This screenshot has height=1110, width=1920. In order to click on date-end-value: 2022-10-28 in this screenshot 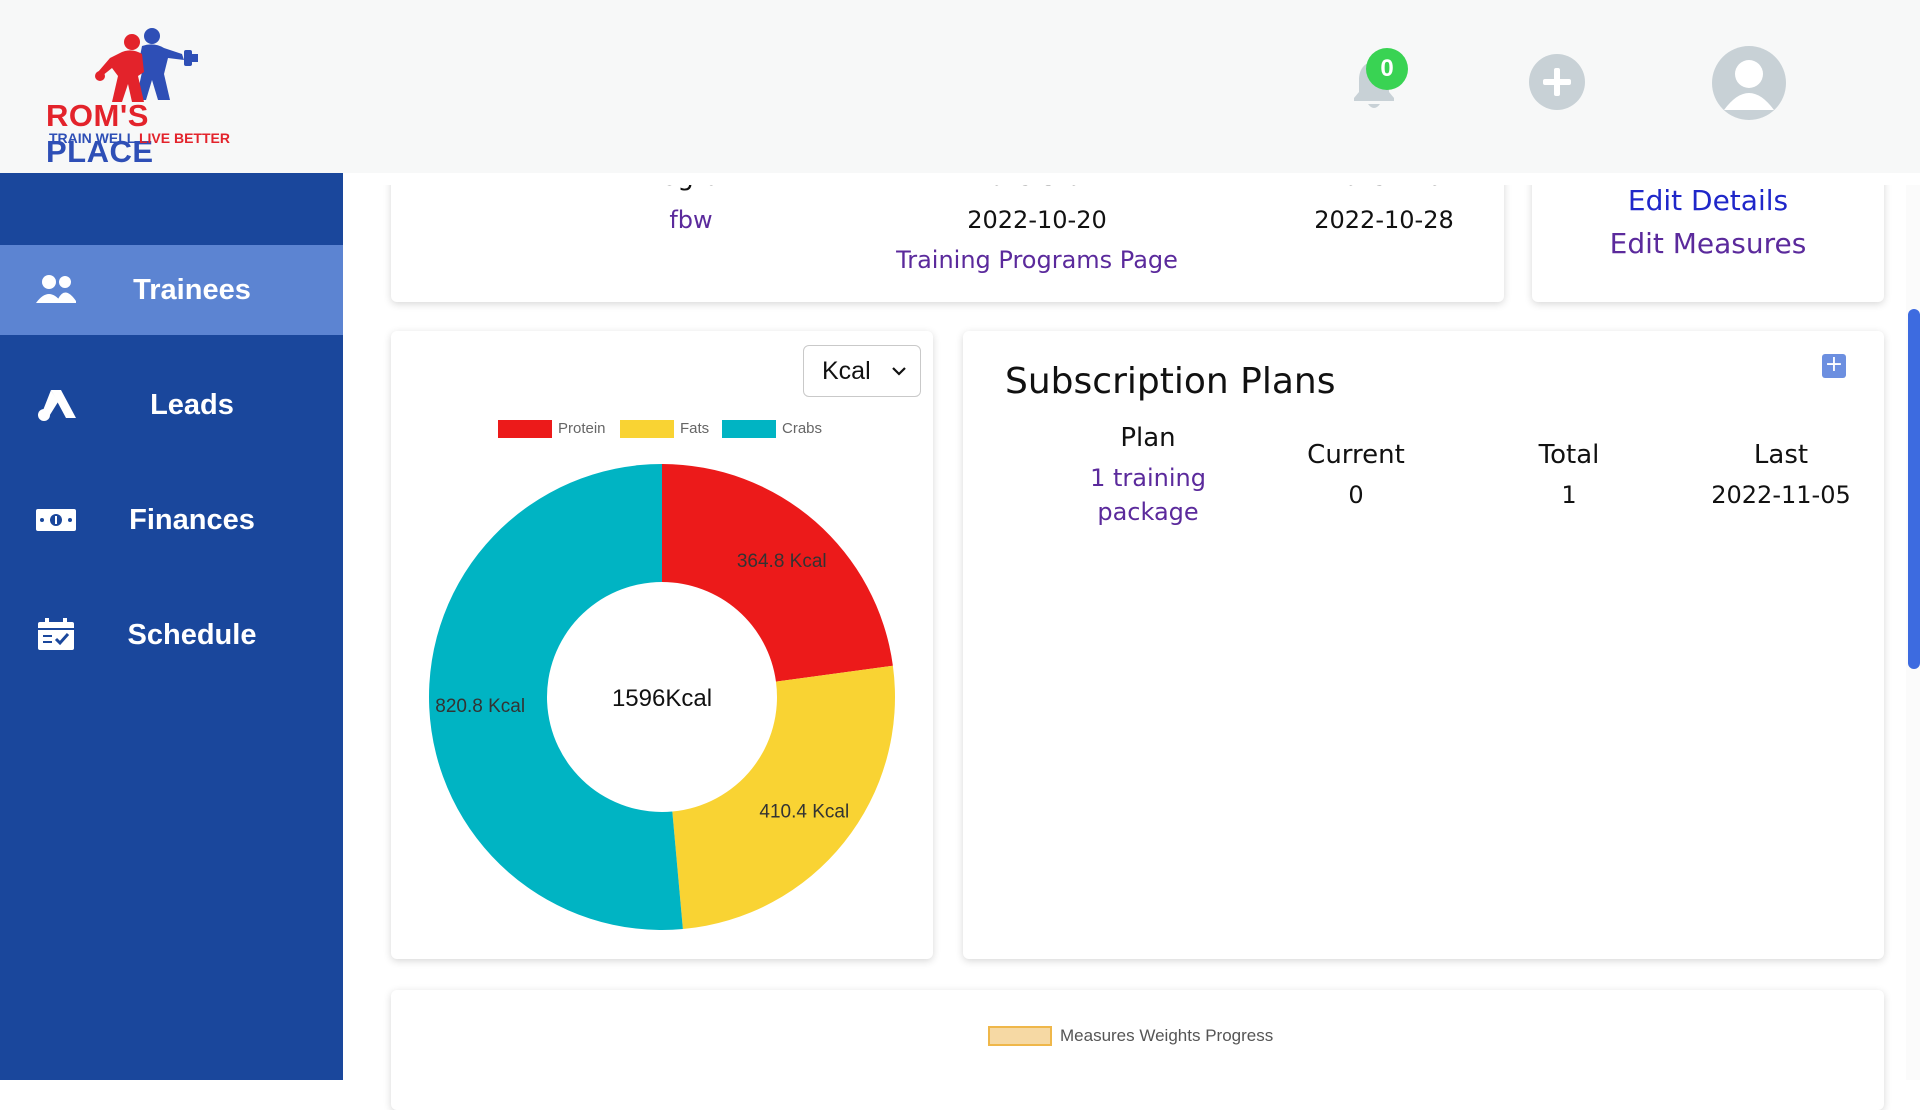, I will do `click(1384, 220)`.